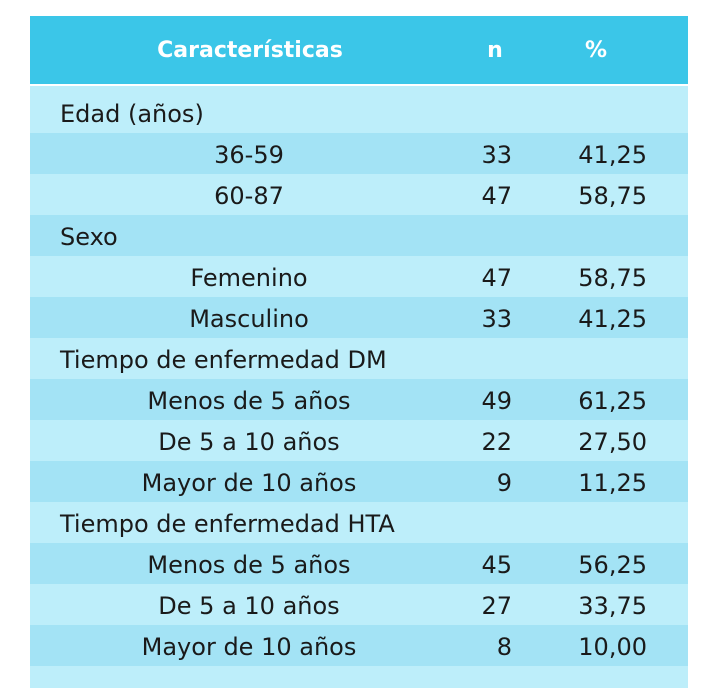  Describe the element at coordinates (612, 647) in the screenshot. I see `percent-value: 10,00` at that location.